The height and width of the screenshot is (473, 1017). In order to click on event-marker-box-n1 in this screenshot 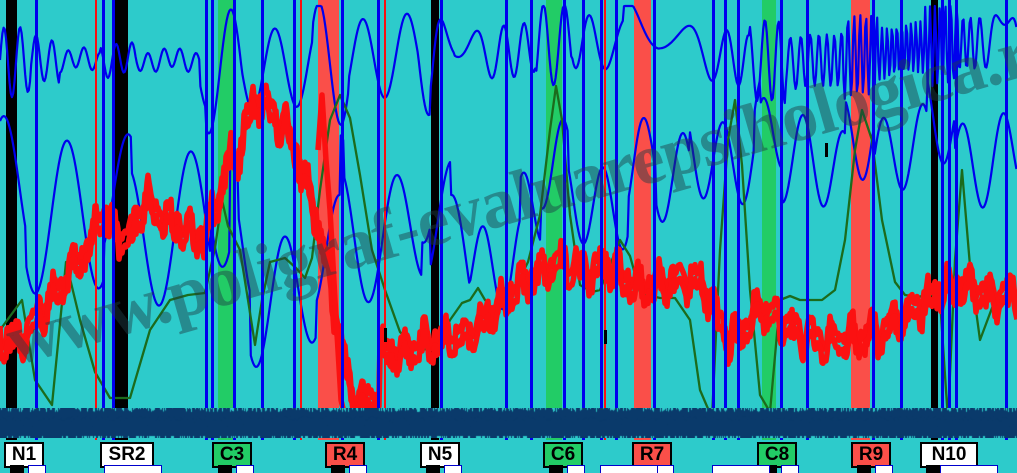, I will do `click(37, 469)`.